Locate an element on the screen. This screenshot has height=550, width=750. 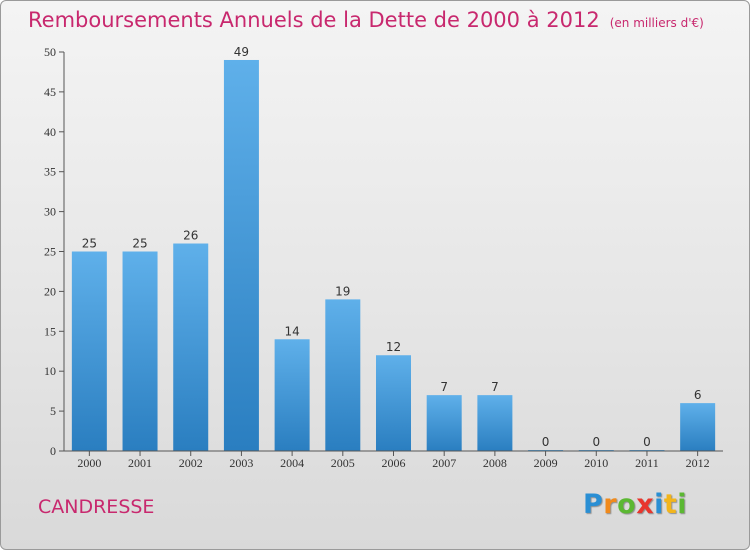
y-tick-label: 30 is located at coordinates (50, 212).